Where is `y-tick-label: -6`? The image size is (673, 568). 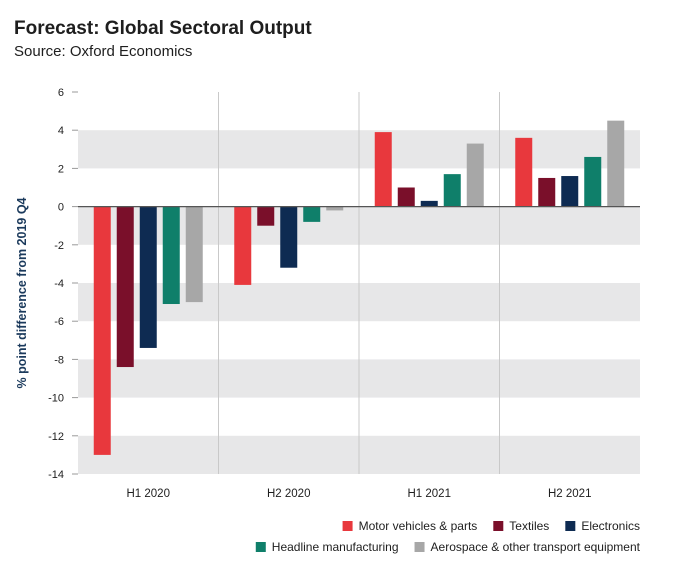
y-tick-label: -6 is located at coordinates (59, 322).